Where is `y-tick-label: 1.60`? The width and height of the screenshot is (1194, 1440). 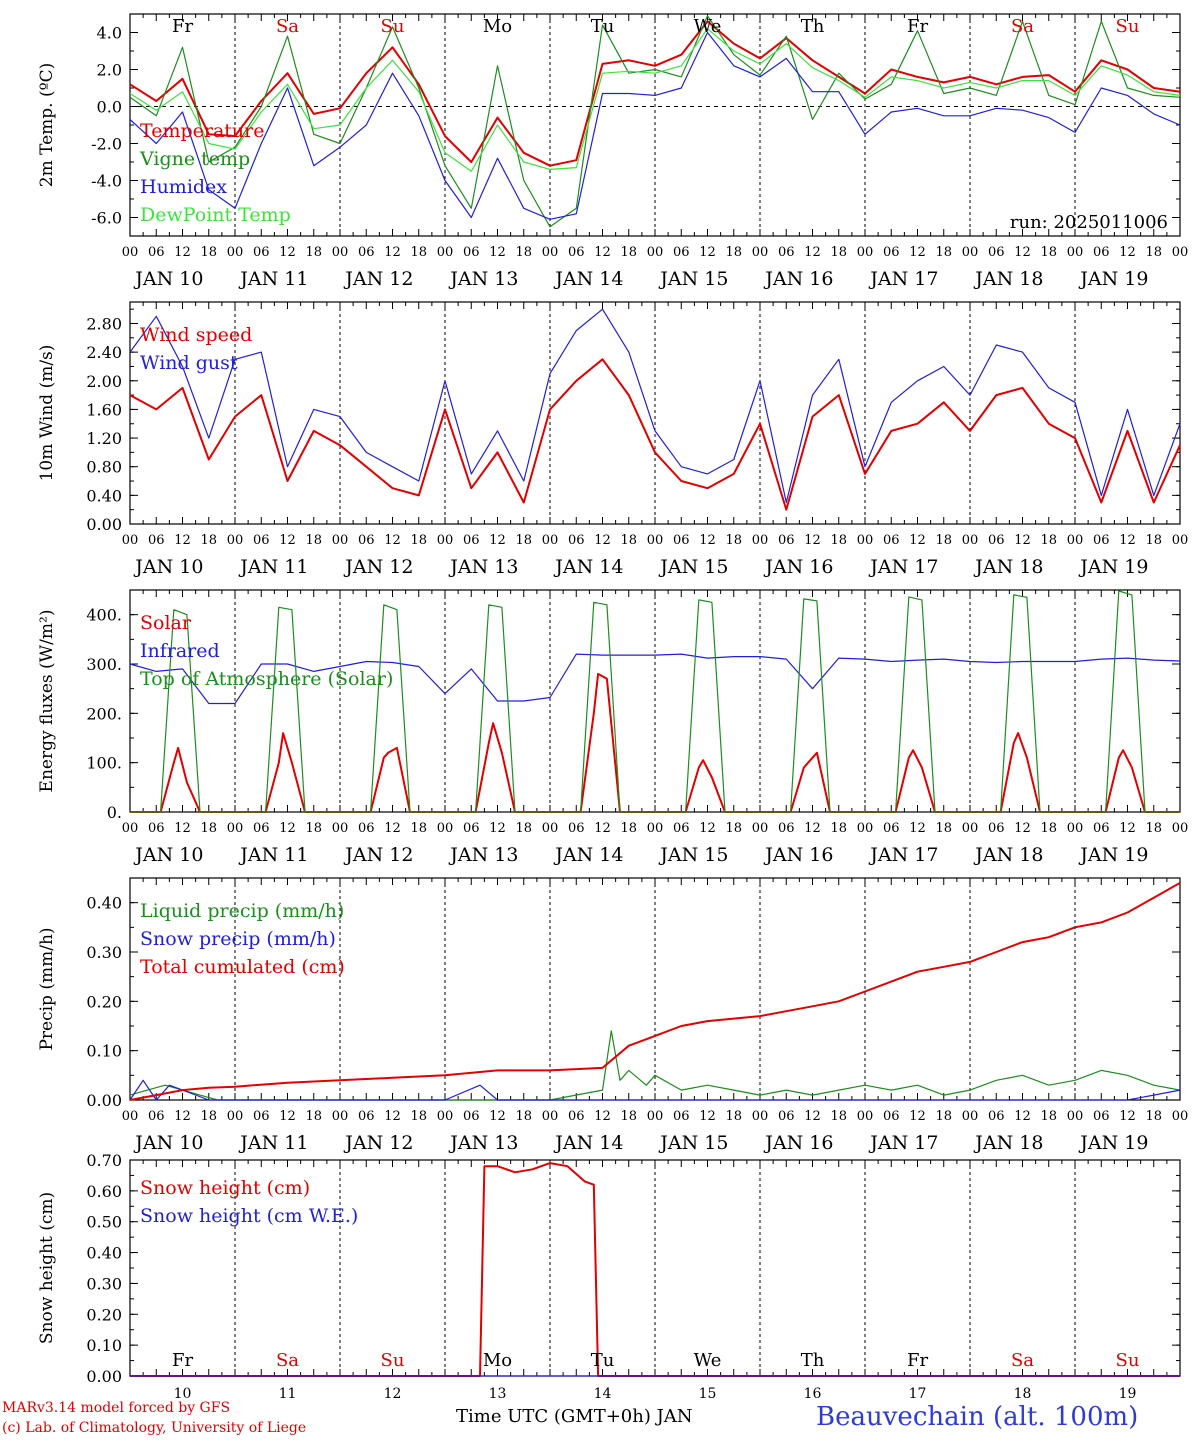
y-tick-label: 1.60 is located at coordinates (104, 409).